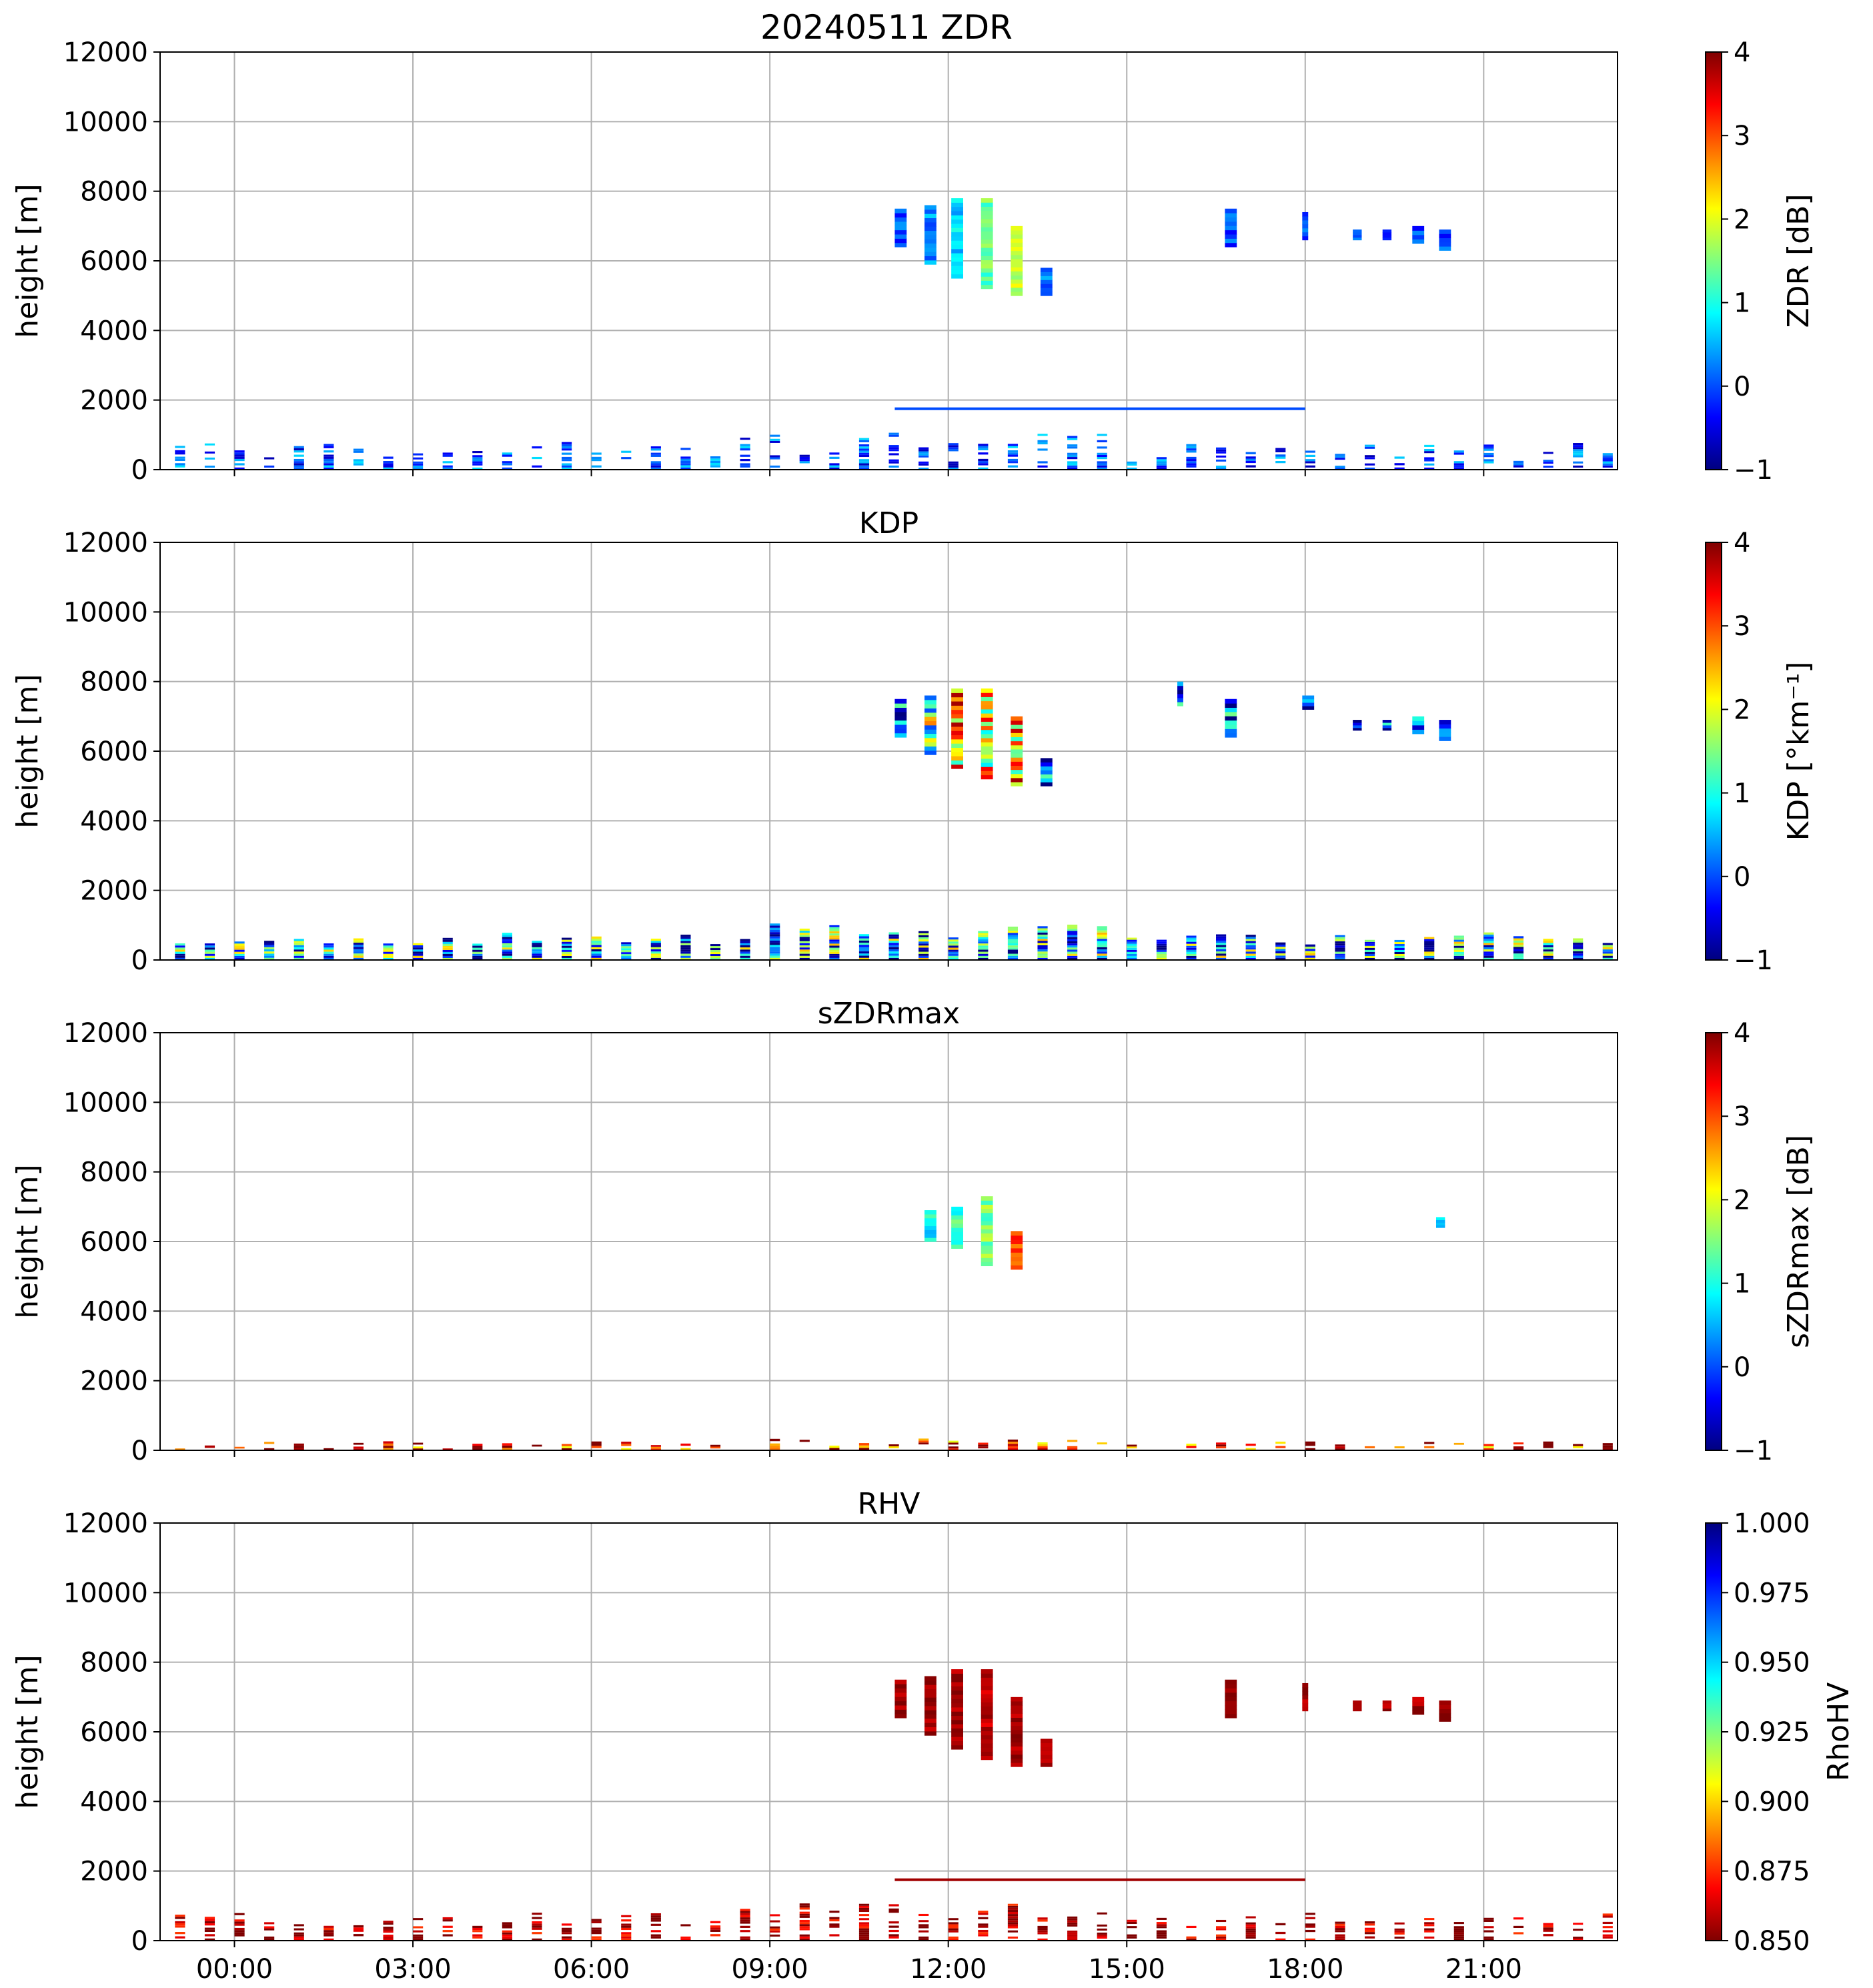  I want to click on echo-block, so click(957, 728).